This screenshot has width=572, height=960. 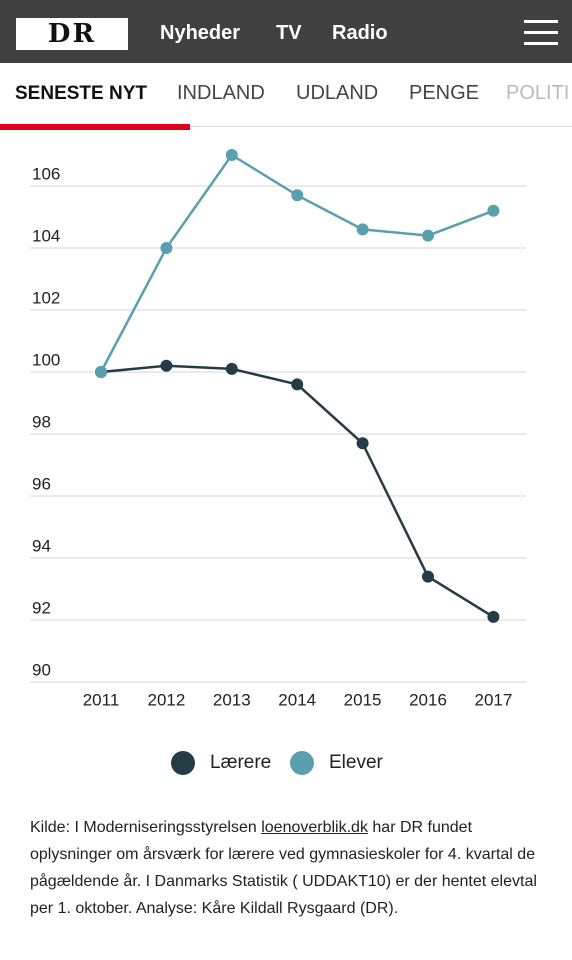 I want to click on top-bar: DR Nyheder TV Radio, so click(x=286, y=31).